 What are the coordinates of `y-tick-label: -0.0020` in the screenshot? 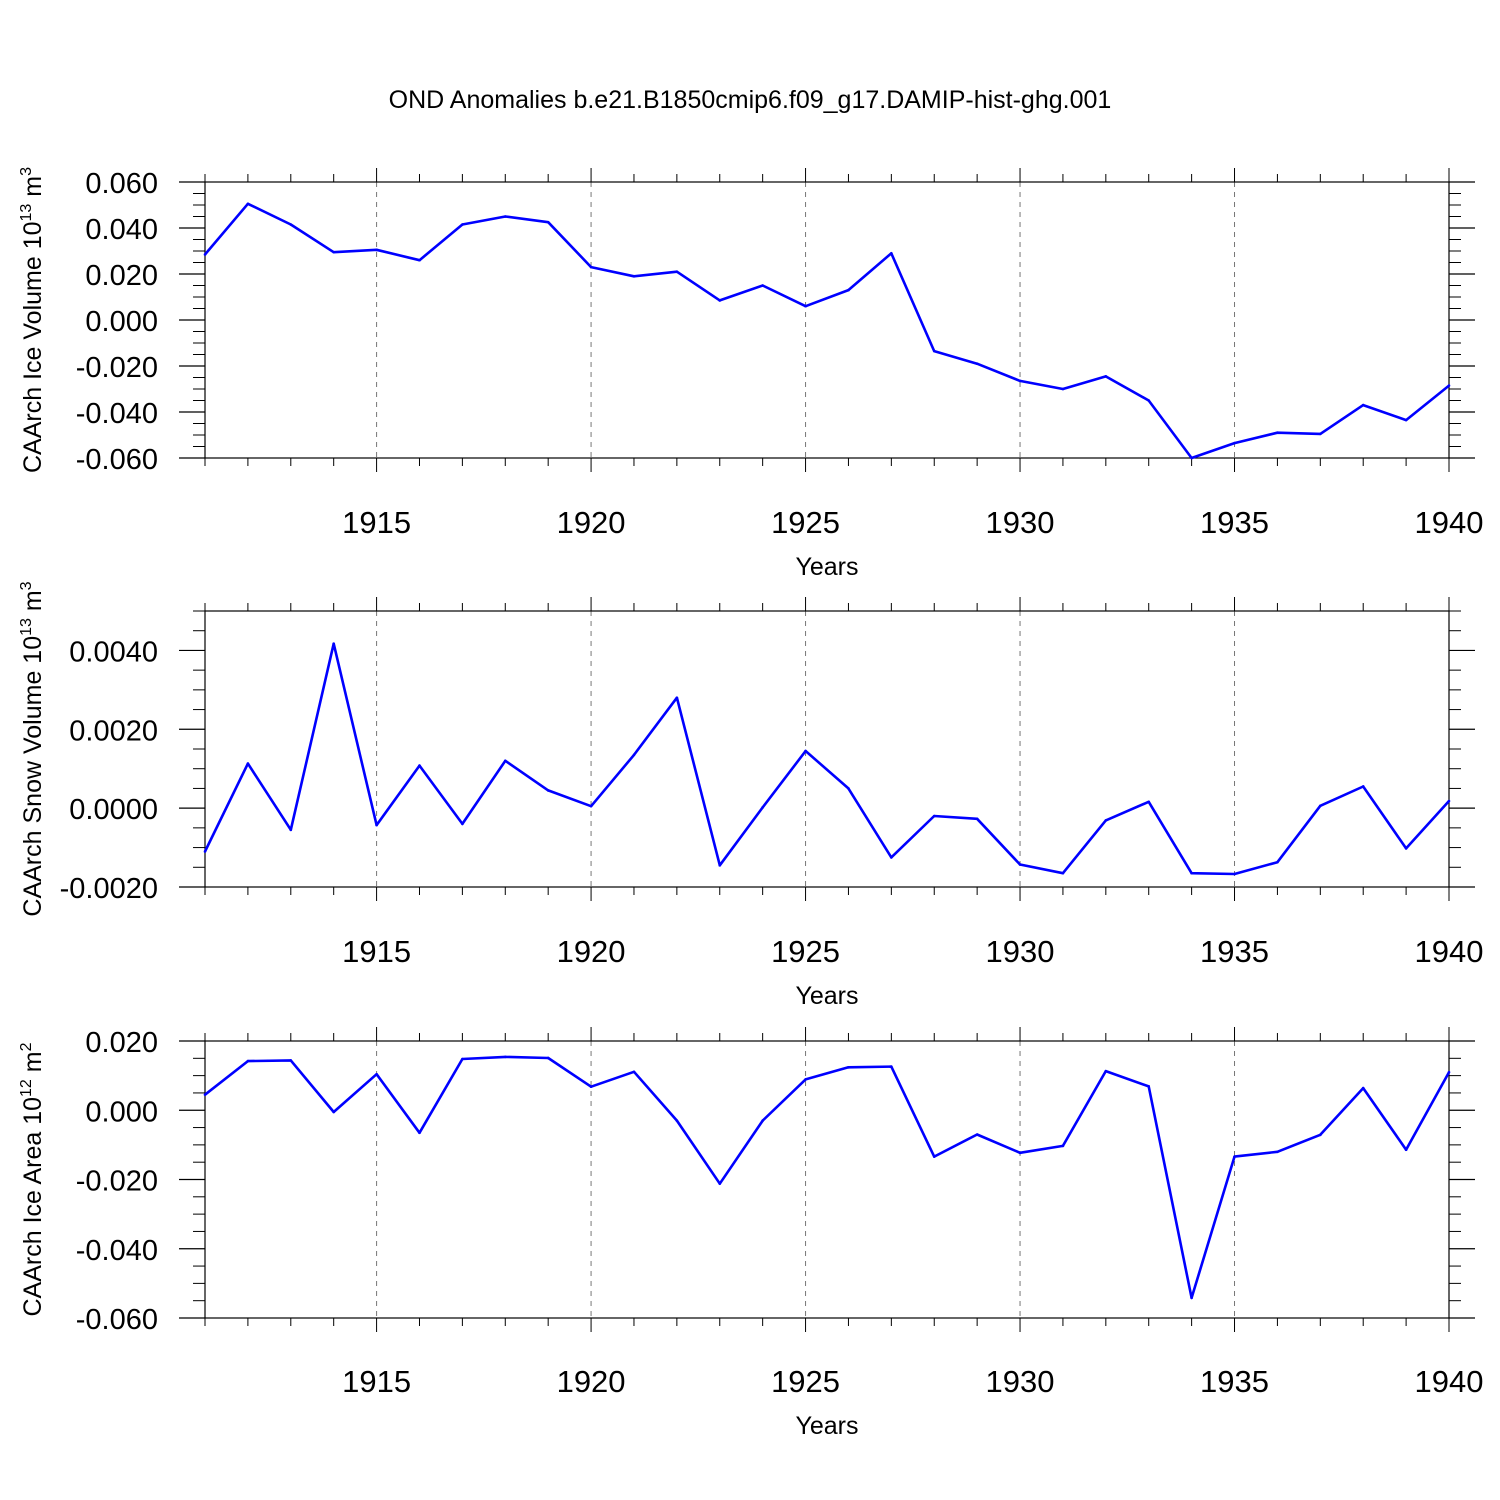 It's located at (109, 889).